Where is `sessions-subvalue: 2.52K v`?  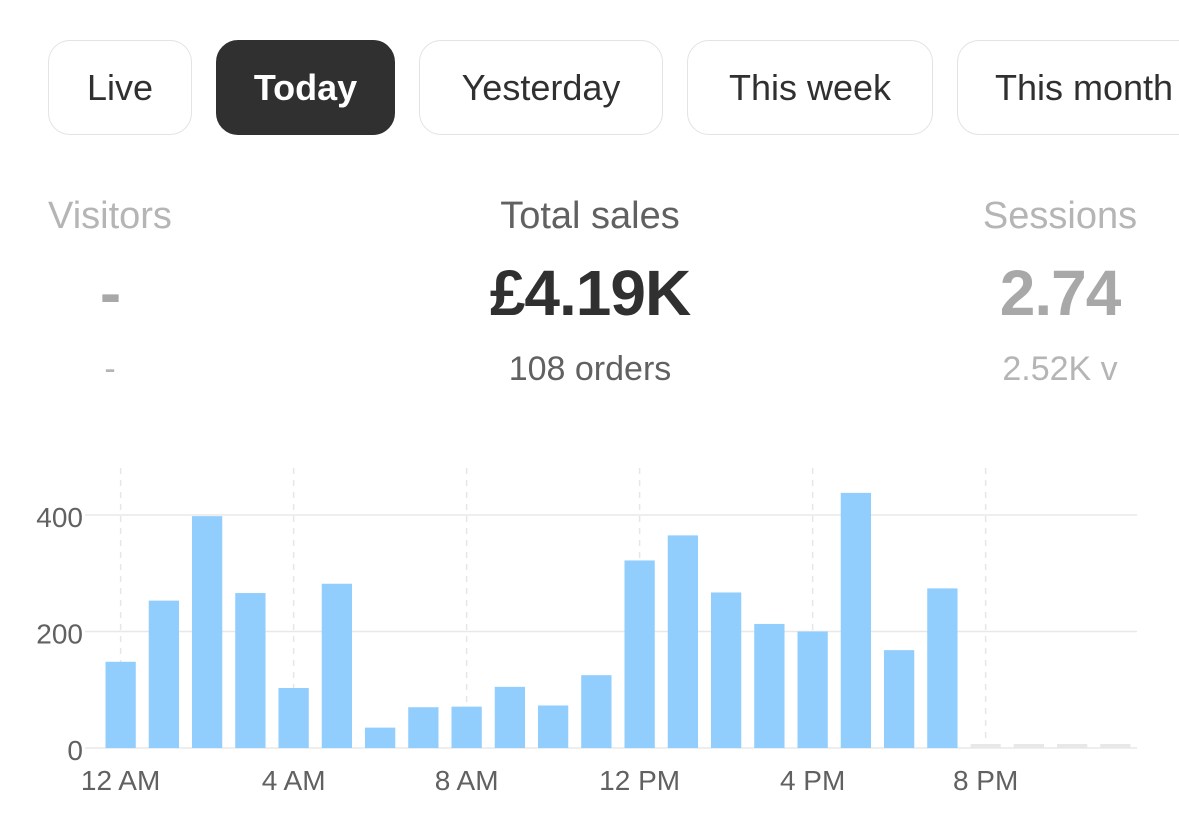 sessions-subvalue: 2.52K v is located at coordinates (1060, 369).